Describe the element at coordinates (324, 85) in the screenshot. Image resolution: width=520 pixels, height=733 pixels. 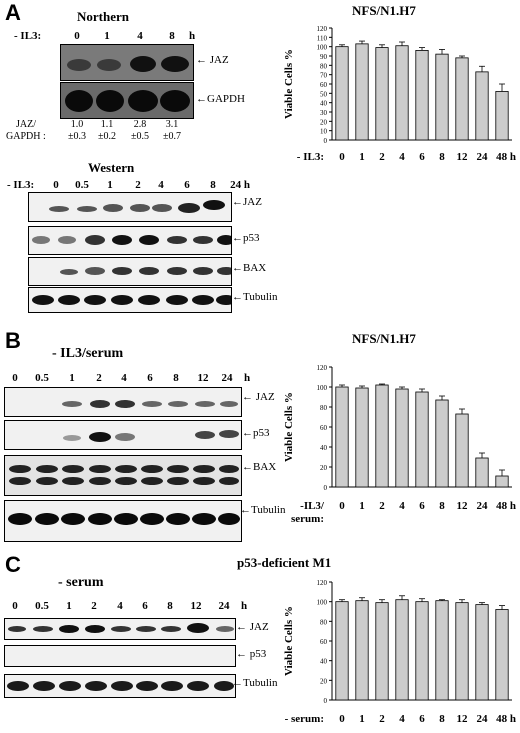
I see `y-tick-label: 60` at that location.